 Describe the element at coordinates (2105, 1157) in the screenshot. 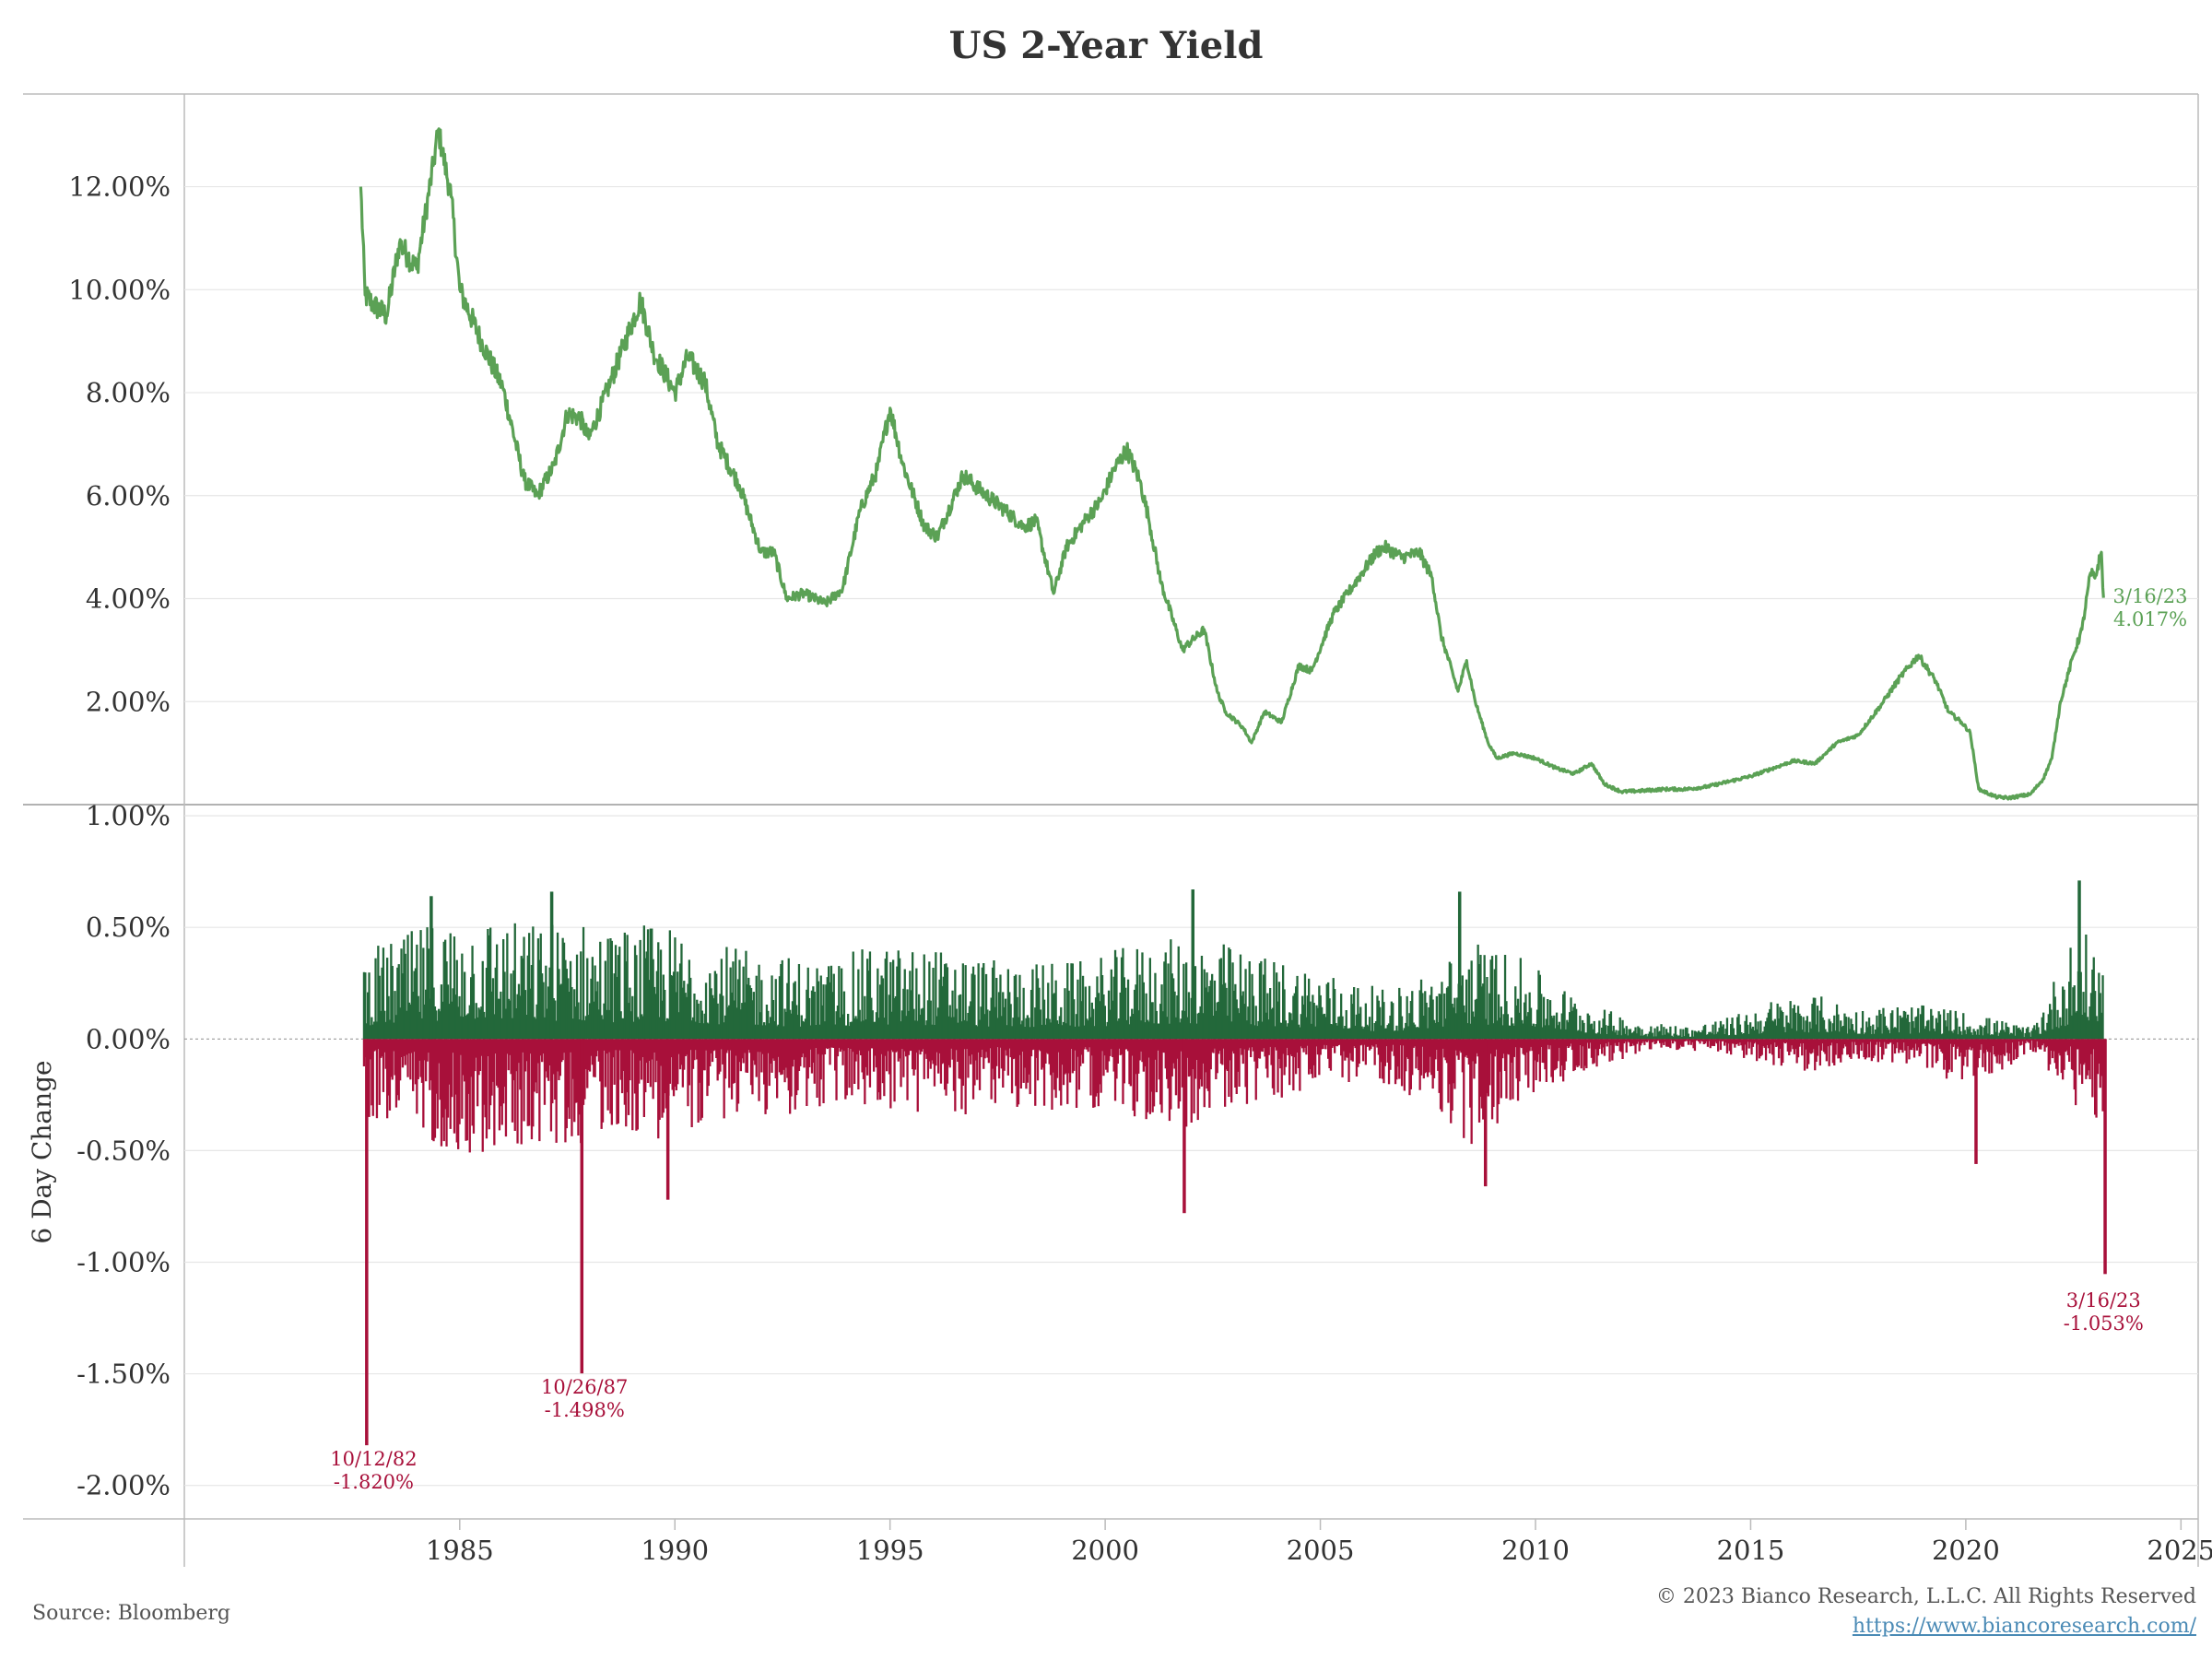

I see `bar-extreme` at that location.